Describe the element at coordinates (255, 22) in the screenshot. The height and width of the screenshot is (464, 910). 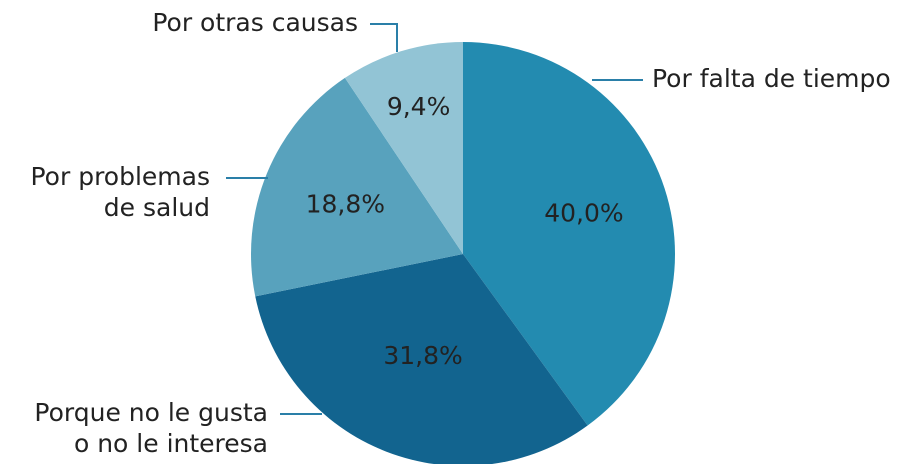
I see `category-label: Por otras causas` at that location.